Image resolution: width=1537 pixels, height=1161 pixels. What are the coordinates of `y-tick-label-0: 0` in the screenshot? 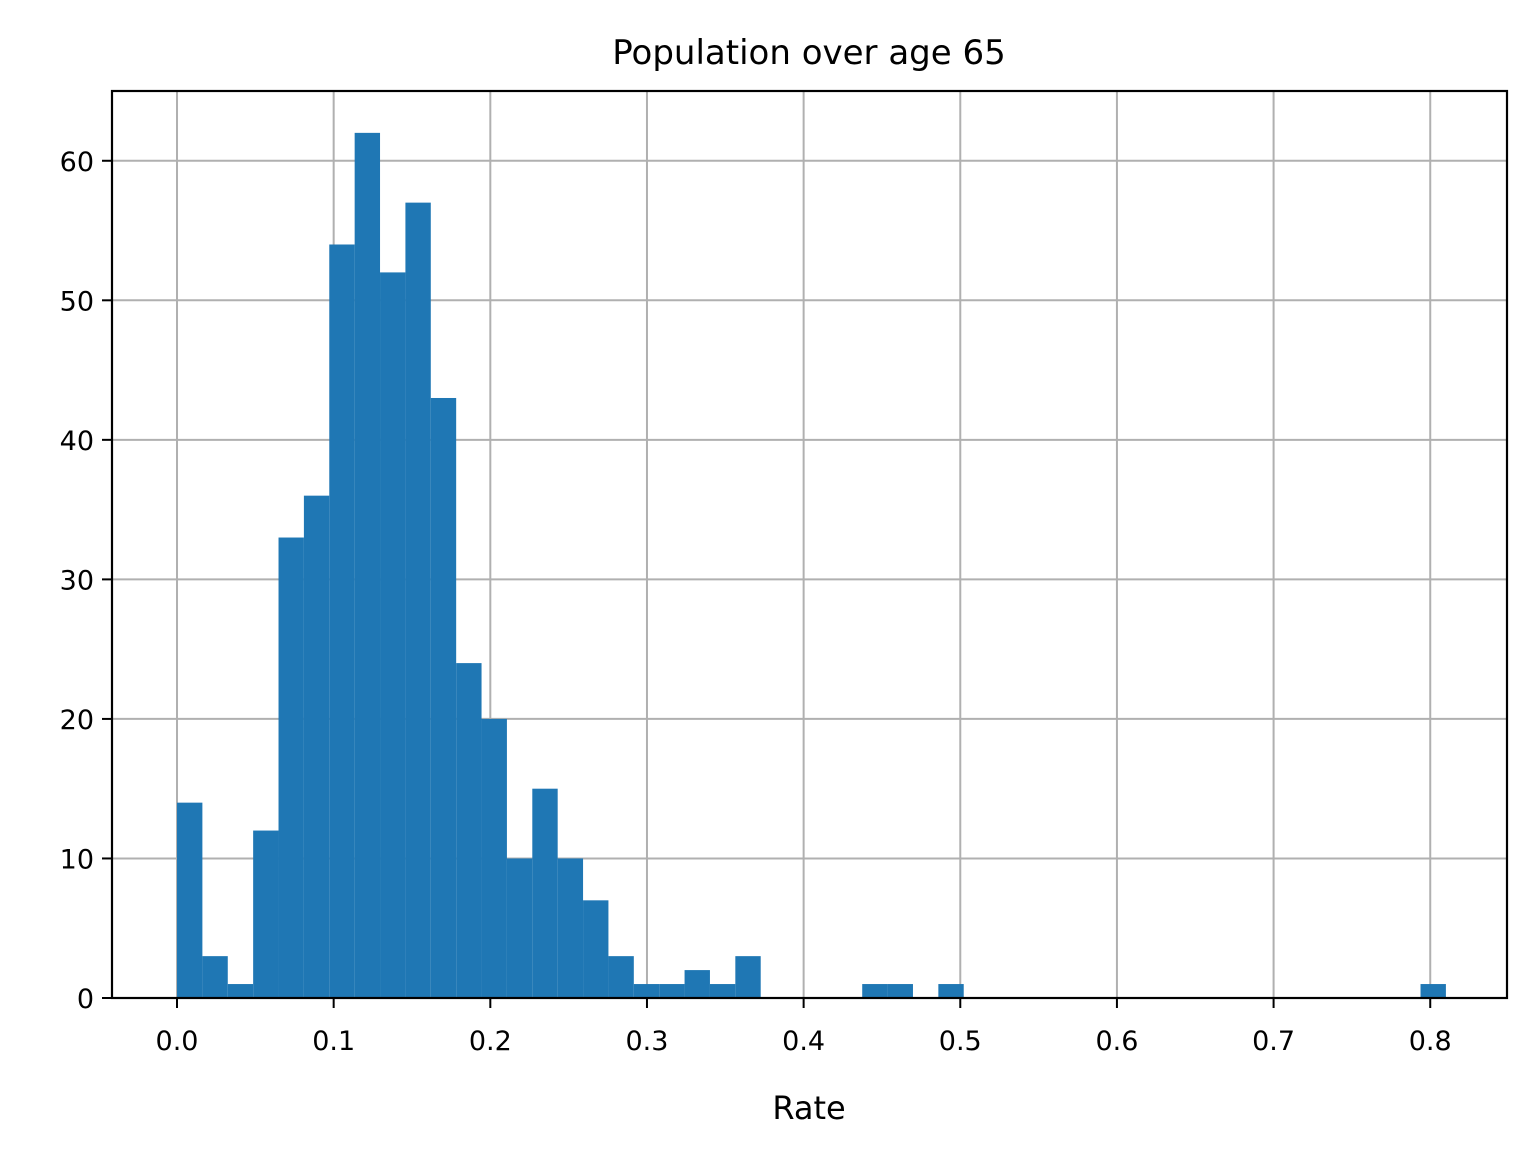 It's located at (85, 999).